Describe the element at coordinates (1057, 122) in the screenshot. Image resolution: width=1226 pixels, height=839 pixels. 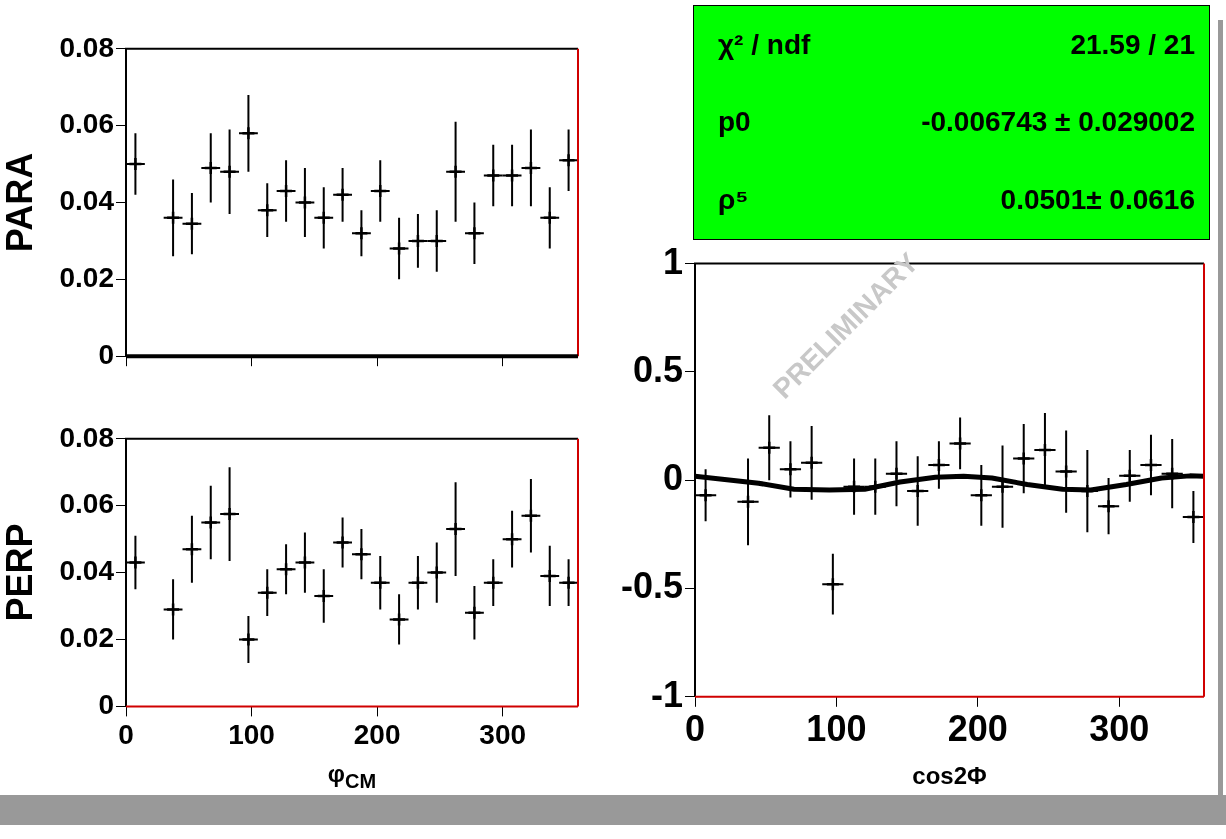
I see `text: -0.006743 ± 0.029002` at that location.